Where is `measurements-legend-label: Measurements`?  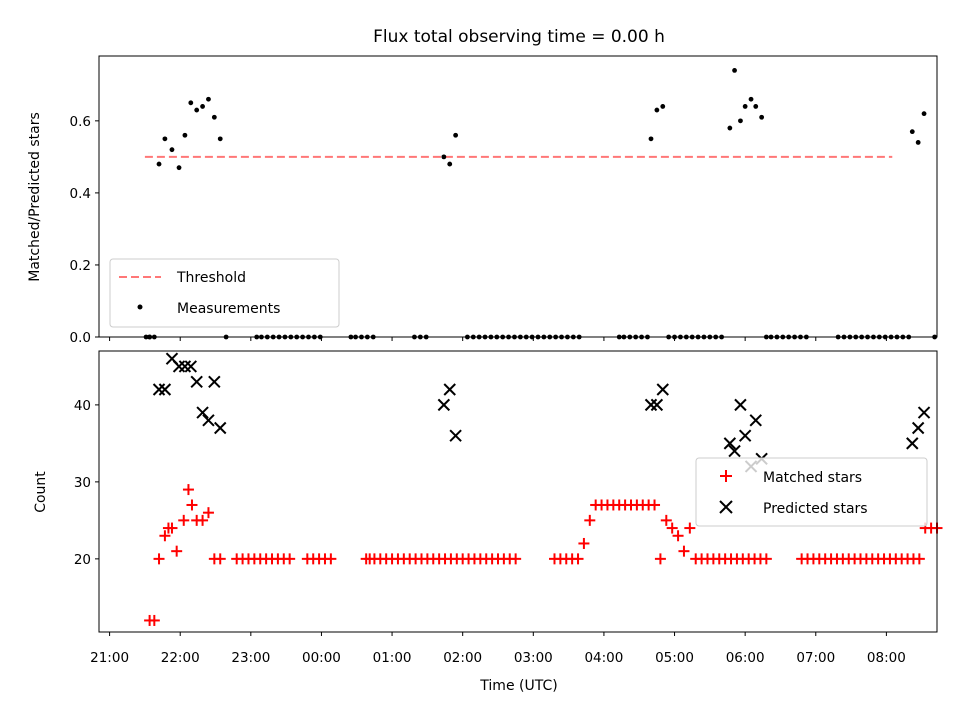
measurements-legend-label: Measurements is located at coordinates (228, 309).